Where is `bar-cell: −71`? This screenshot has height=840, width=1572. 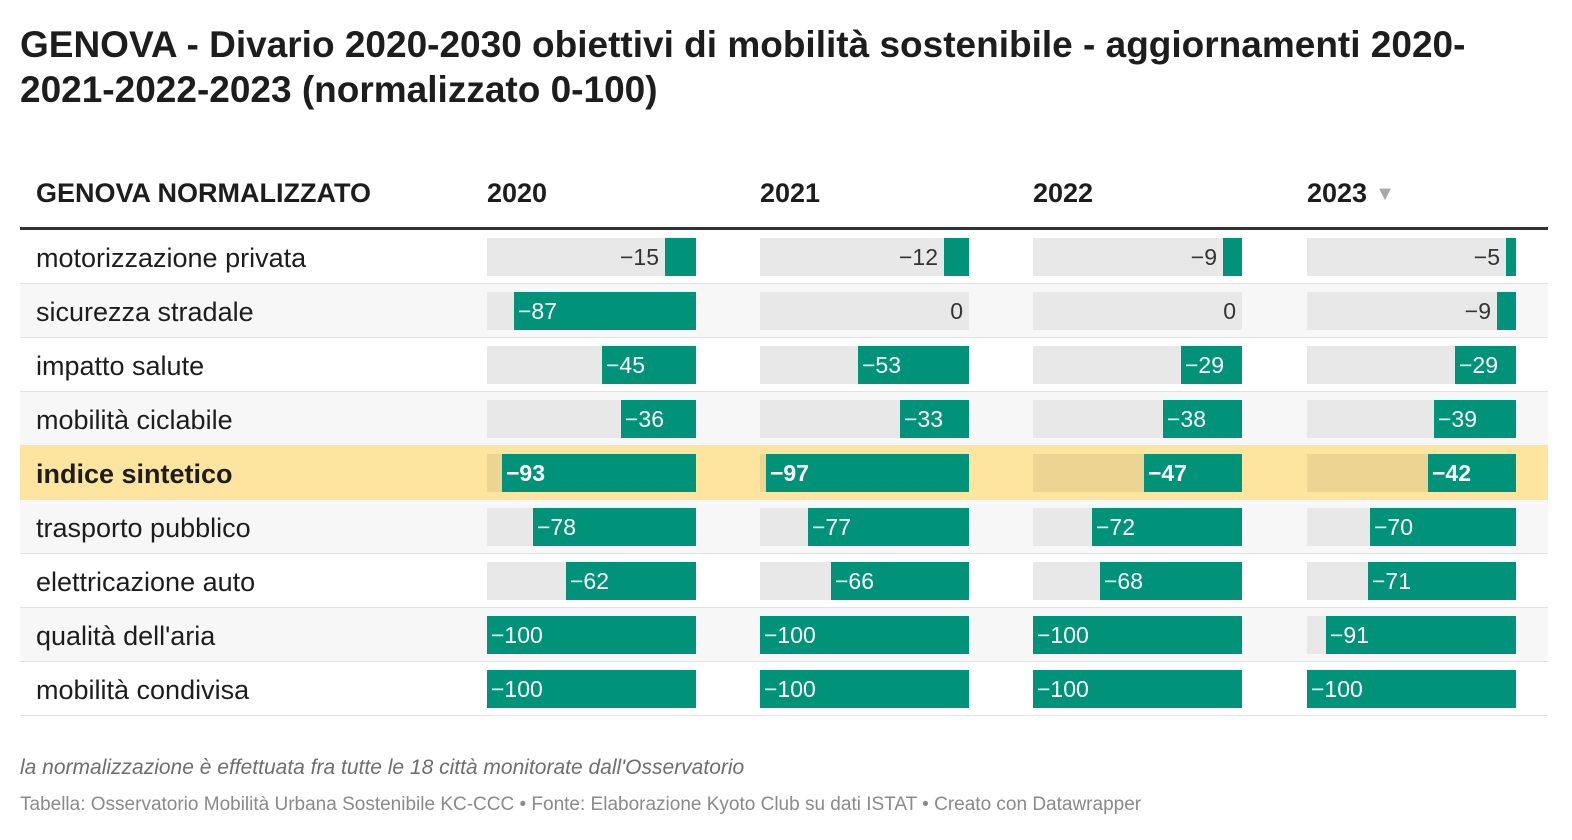
bar-cell: −71 is located at coordinates (1411, 581).